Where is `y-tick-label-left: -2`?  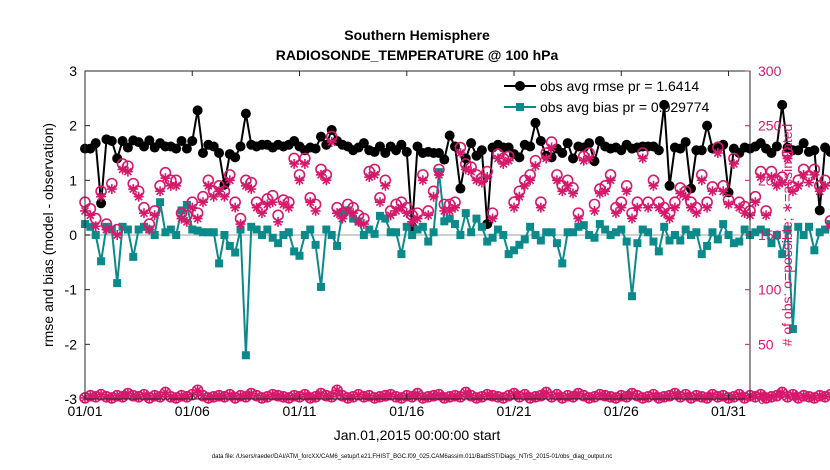 y-tick-label-left: -2 is located at coordinates (71, 344).